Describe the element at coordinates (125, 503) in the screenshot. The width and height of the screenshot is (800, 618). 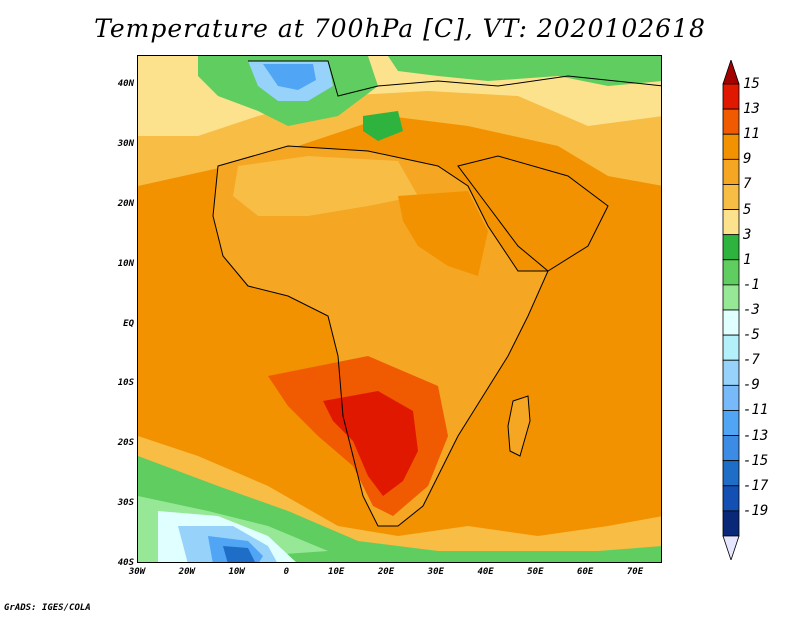
I see `lat-tick-label: 30S` at that location.